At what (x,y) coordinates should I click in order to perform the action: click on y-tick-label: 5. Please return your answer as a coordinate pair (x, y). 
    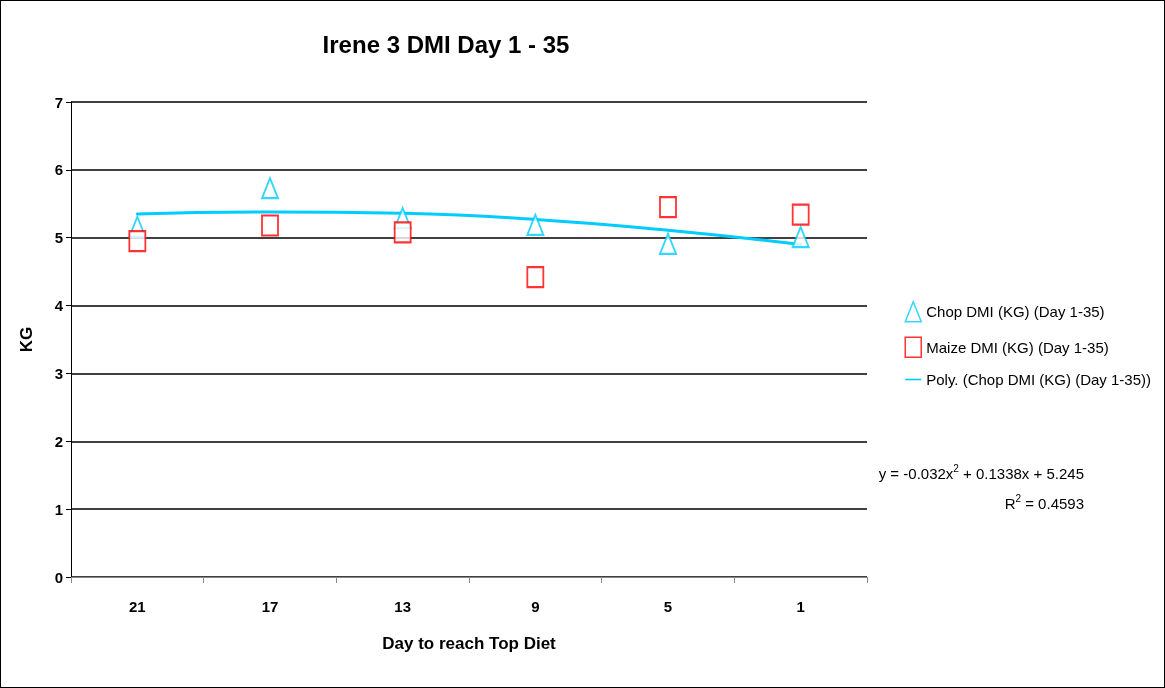
    Looking at the image, I should click on (58, 238).